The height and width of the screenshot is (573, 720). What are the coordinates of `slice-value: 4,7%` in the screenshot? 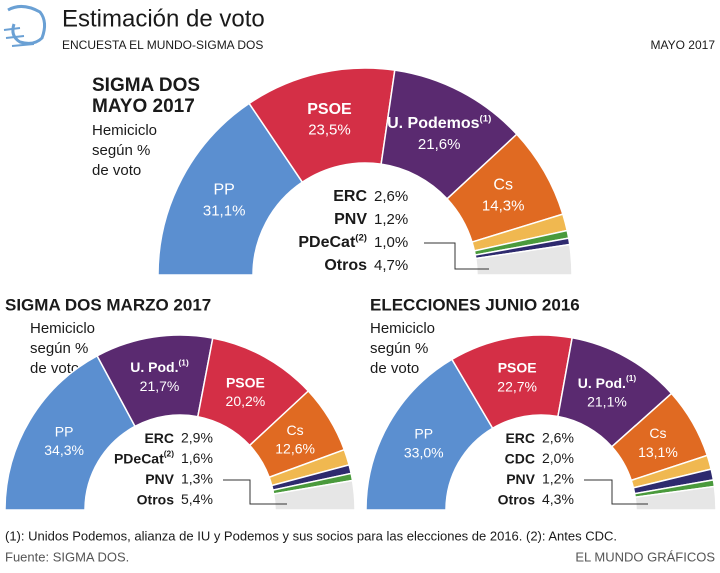 It's located at (391, 265).